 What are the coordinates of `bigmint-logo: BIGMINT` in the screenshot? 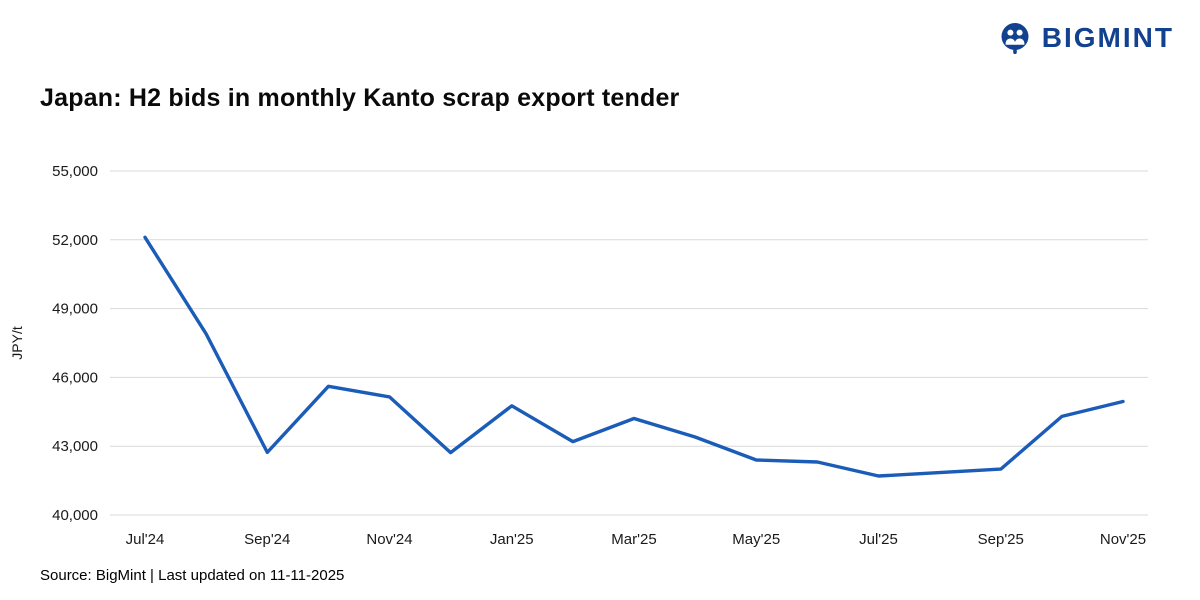 It's located at (1085, 38).